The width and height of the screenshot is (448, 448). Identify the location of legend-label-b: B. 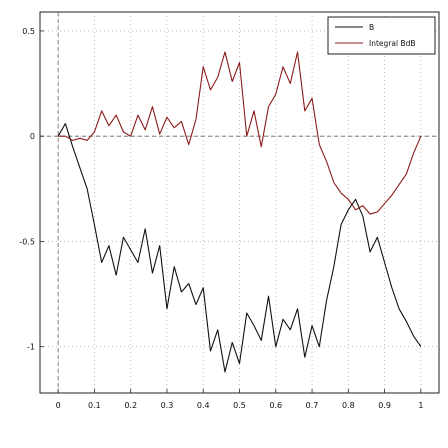
(371, 27).